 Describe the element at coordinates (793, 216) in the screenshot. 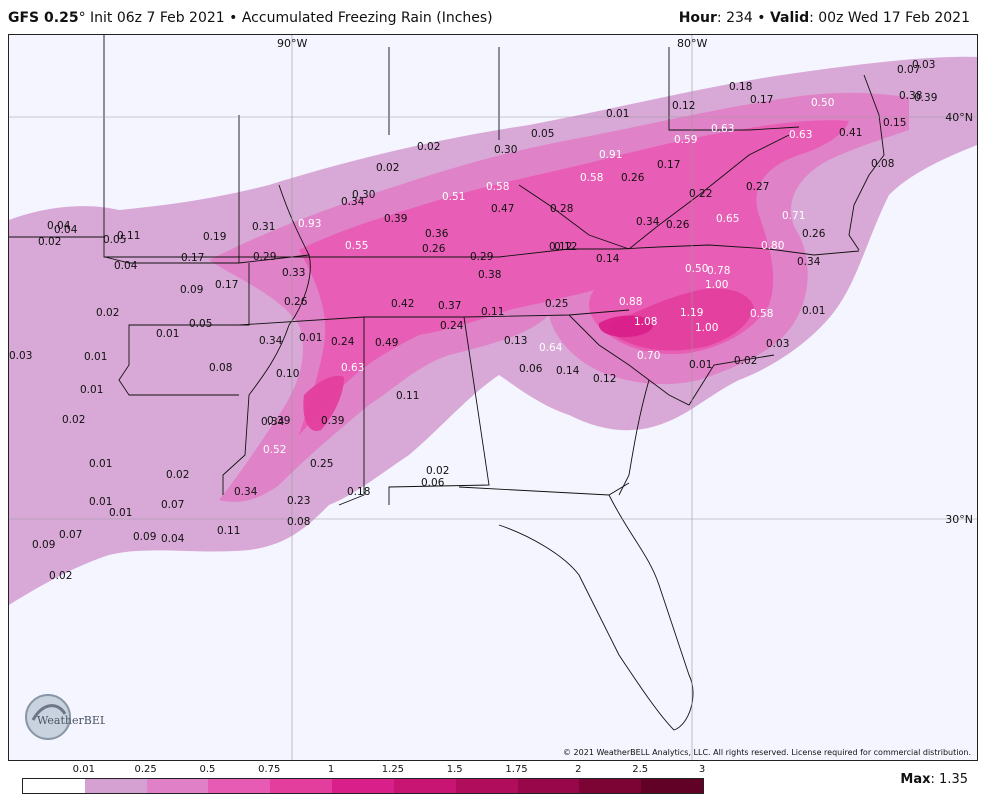

I see `value-label: 0.71` at that location.